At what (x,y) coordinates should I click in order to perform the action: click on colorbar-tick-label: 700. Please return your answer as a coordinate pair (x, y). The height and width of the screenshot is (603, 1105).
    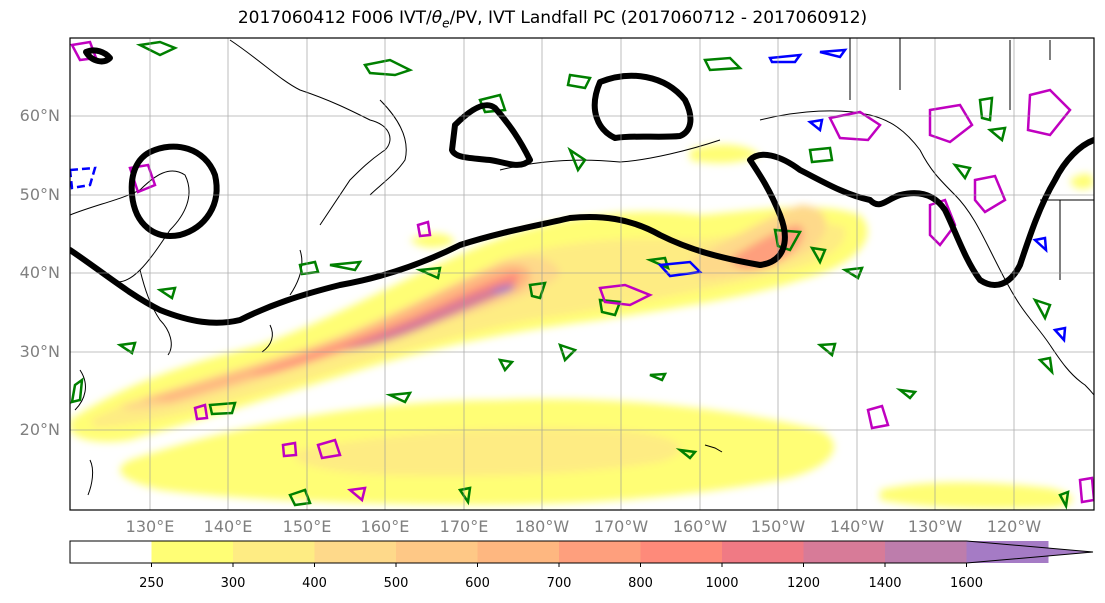
    Looking at the image, I should click on (559, 583).